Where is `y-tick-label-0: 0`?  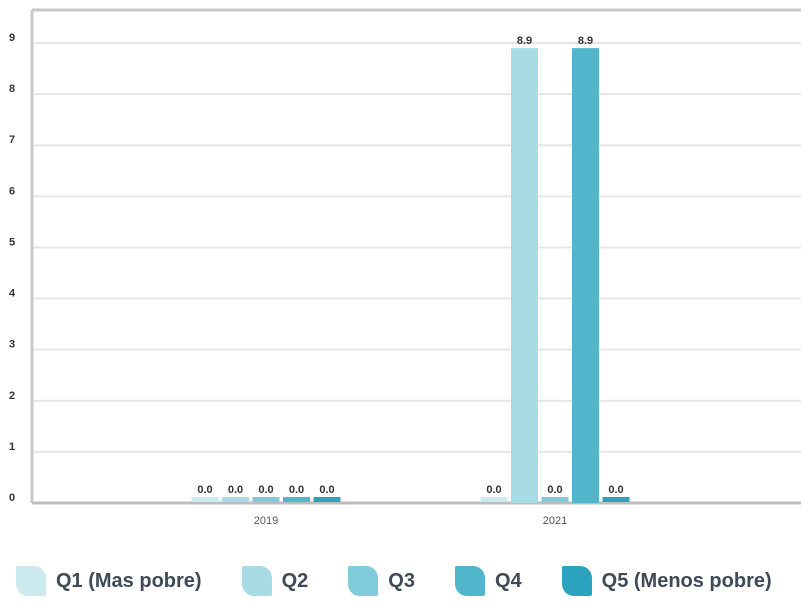 y-tick-label-0: 0 is located at coordinates (12, 498).